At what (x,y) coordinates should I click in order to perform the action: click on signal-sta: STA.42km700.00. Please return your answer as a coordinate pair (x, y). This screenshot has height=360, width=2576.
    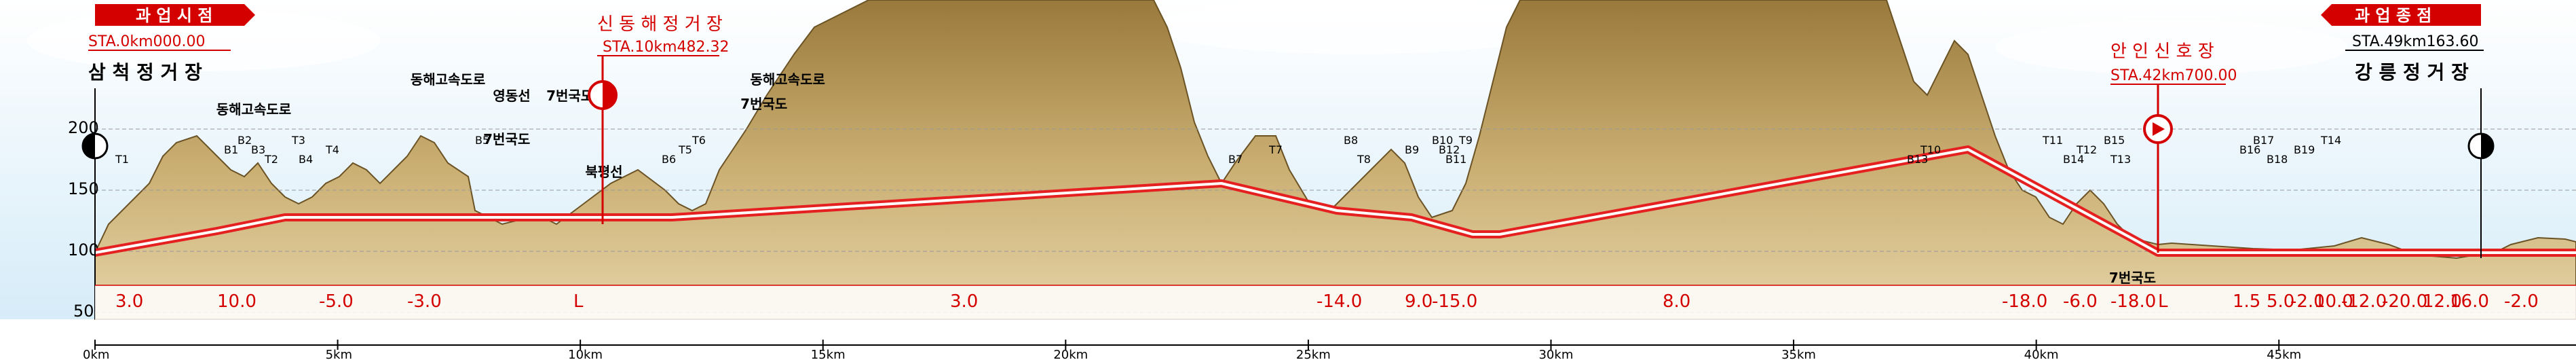
    Looking at the image, I should click on (2173, 75).